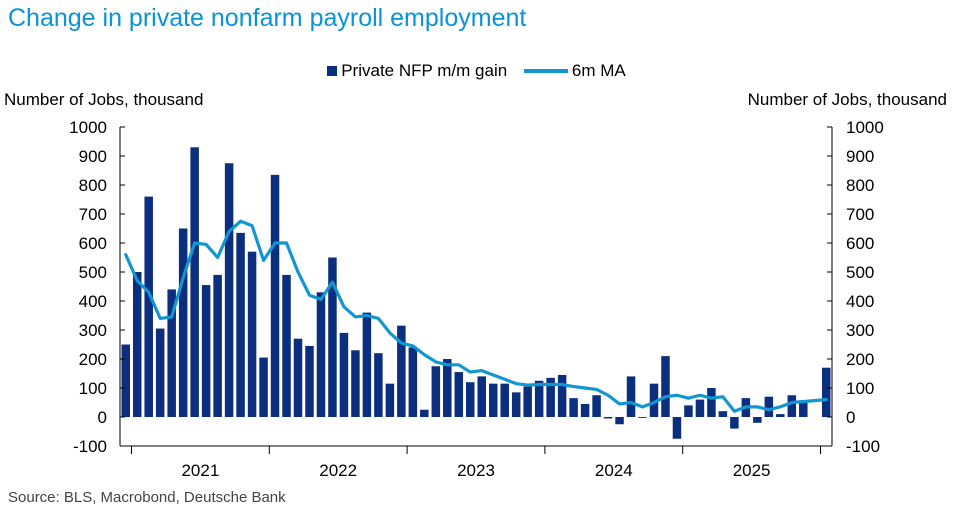 The height and width of the screenshot is (513, 953). What do you see at coordinates (93, 359) in the screenshot?
I see `y-tick-label-left: 200` at bounding box center [93, 359].